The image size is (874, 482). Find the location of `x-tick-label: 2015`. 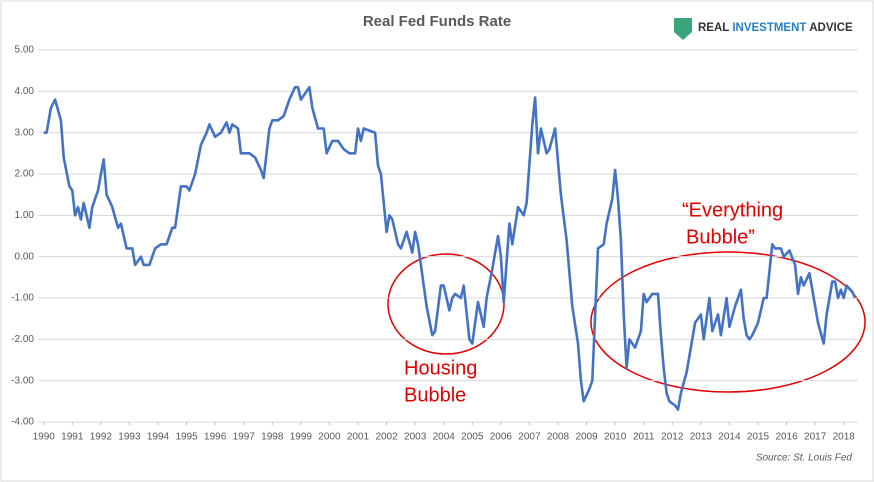

x-tick-label: 2015 is located at coordinates (758, 437).